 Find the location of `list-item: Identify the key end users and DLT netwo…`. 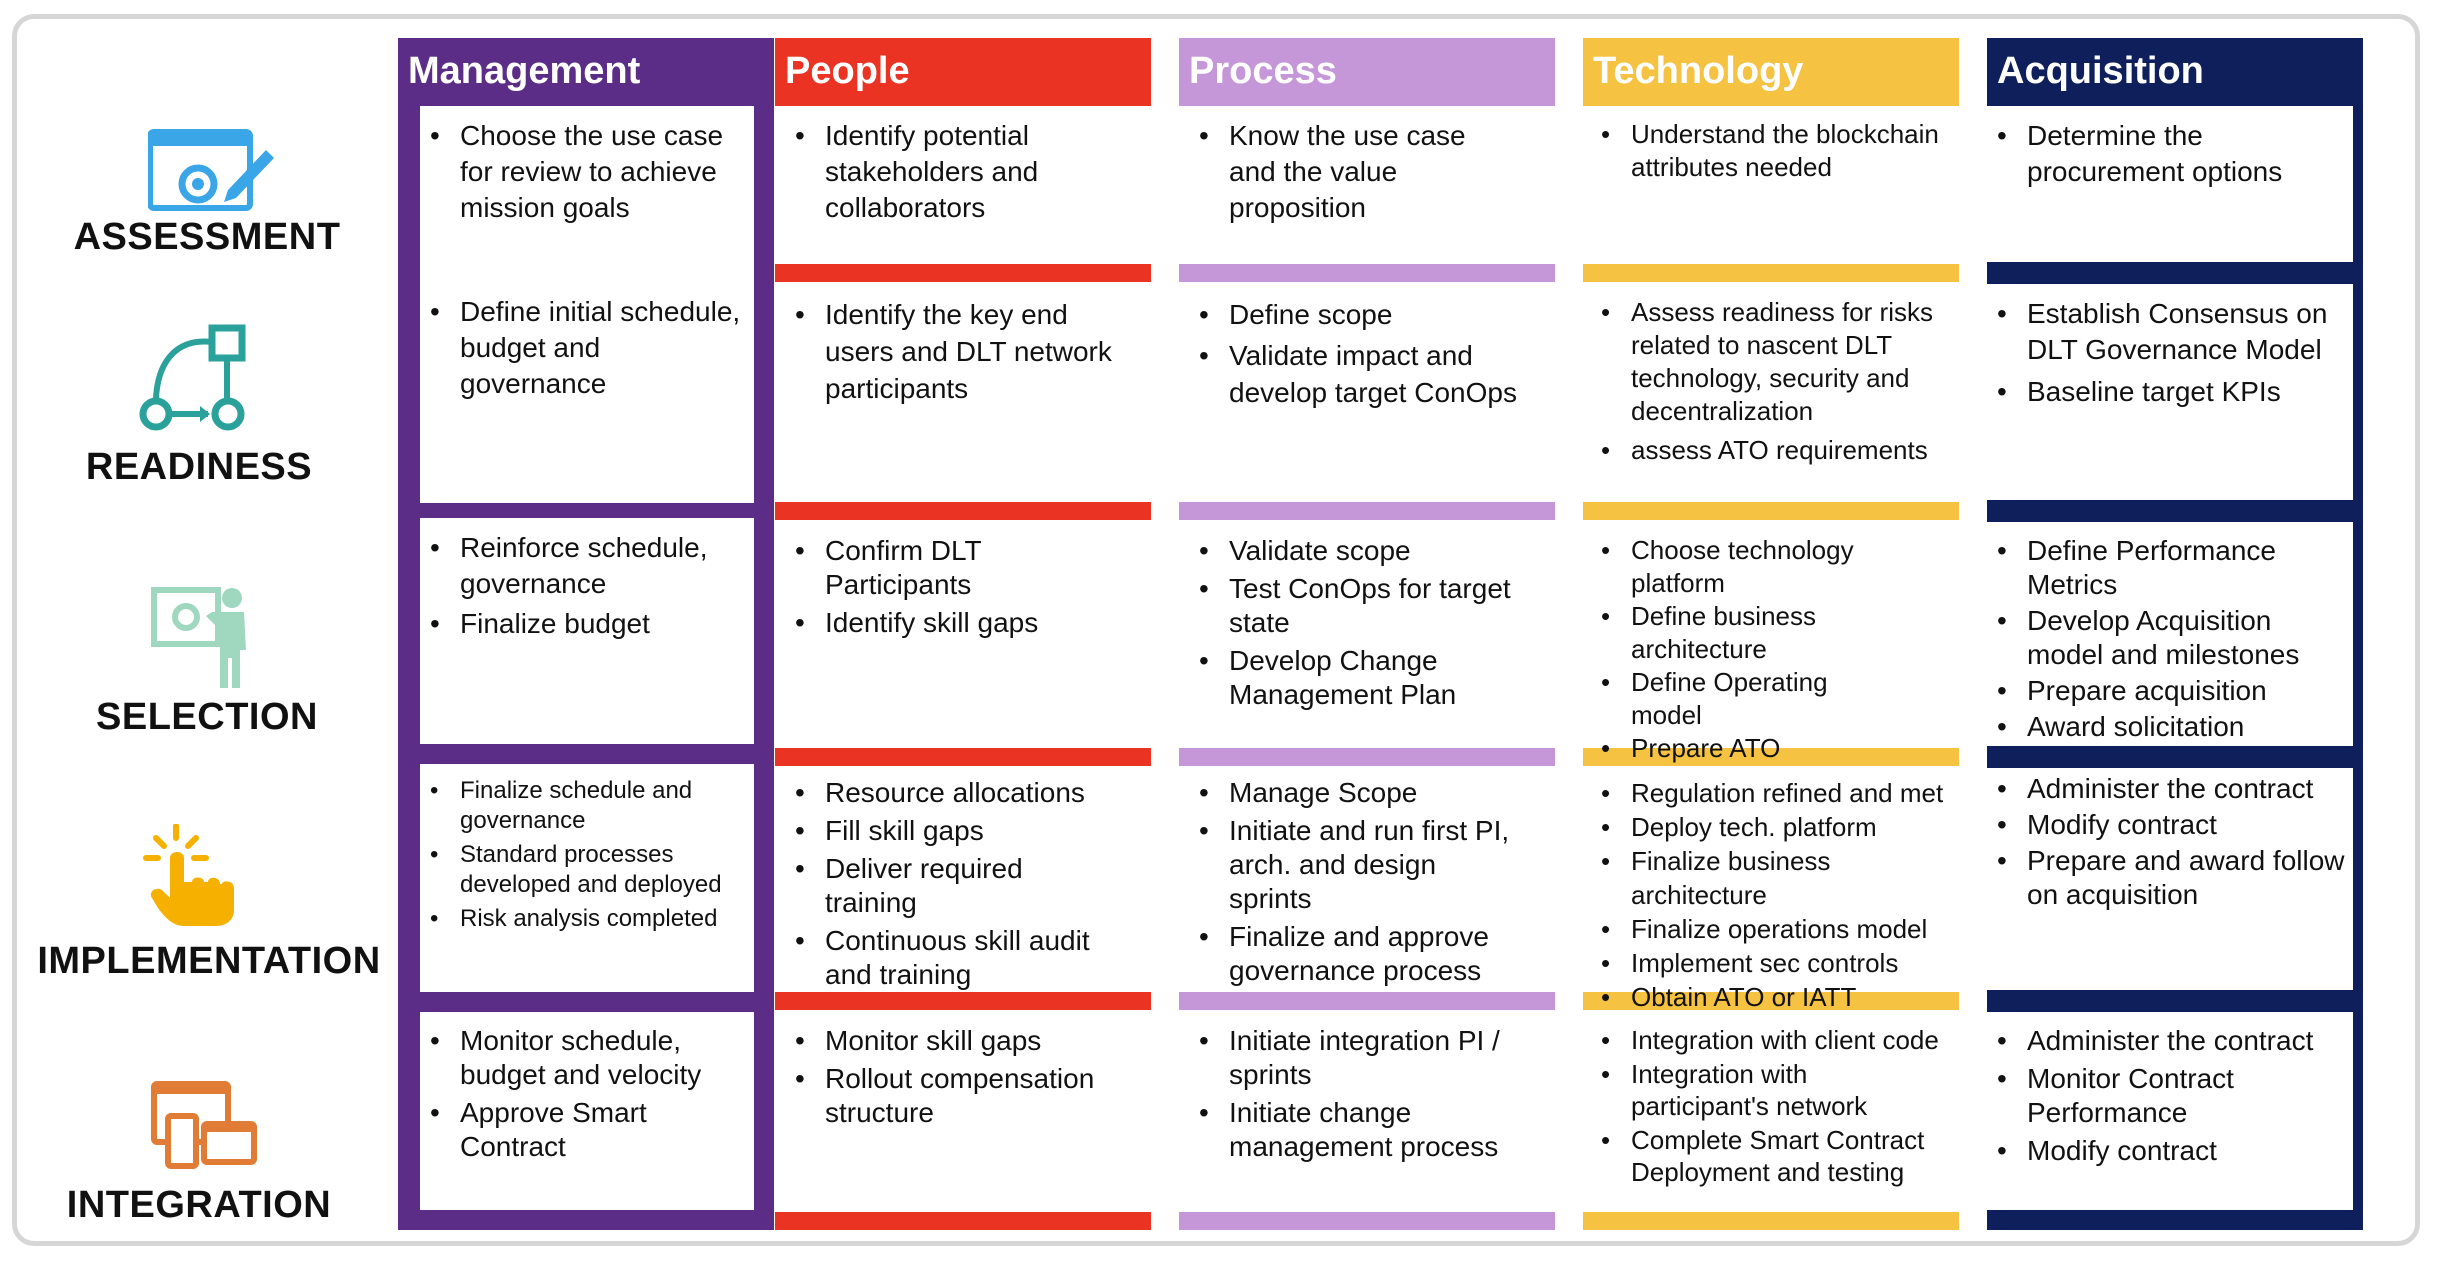

list-item: Identify the key end users and DLT netwo… is located at coordinates (952, 351).